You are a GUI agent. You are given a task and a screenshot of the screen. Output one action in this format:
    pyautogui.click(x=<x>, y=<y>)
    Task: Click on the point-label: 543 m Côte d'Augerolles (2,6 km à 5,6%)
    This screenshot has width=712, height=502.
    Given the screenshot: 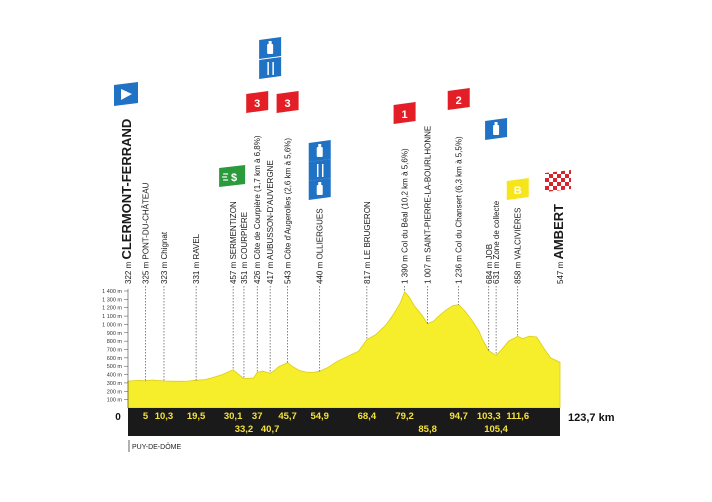 What is the action you would take?
    pyautogui.click(x=288, y=211)
    